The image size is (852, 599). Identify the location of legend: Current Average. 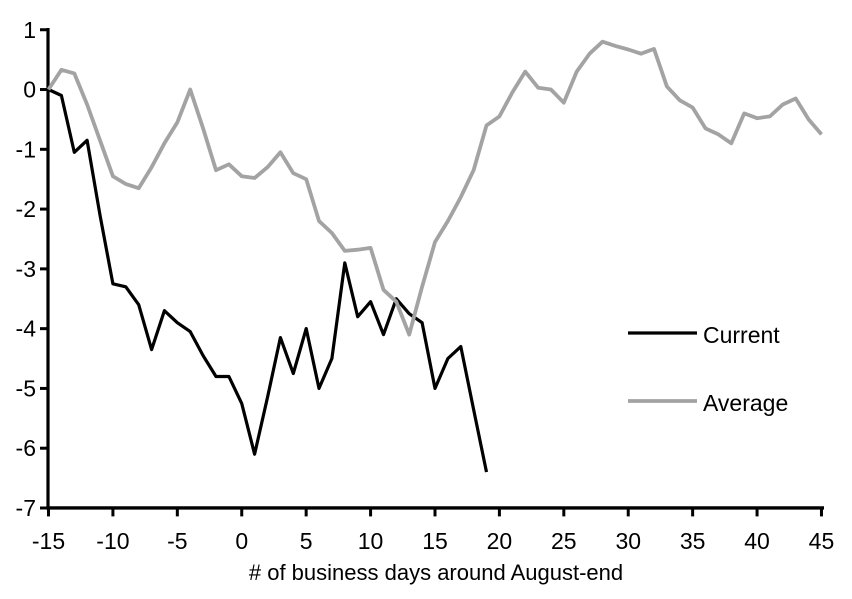
(708, 369).